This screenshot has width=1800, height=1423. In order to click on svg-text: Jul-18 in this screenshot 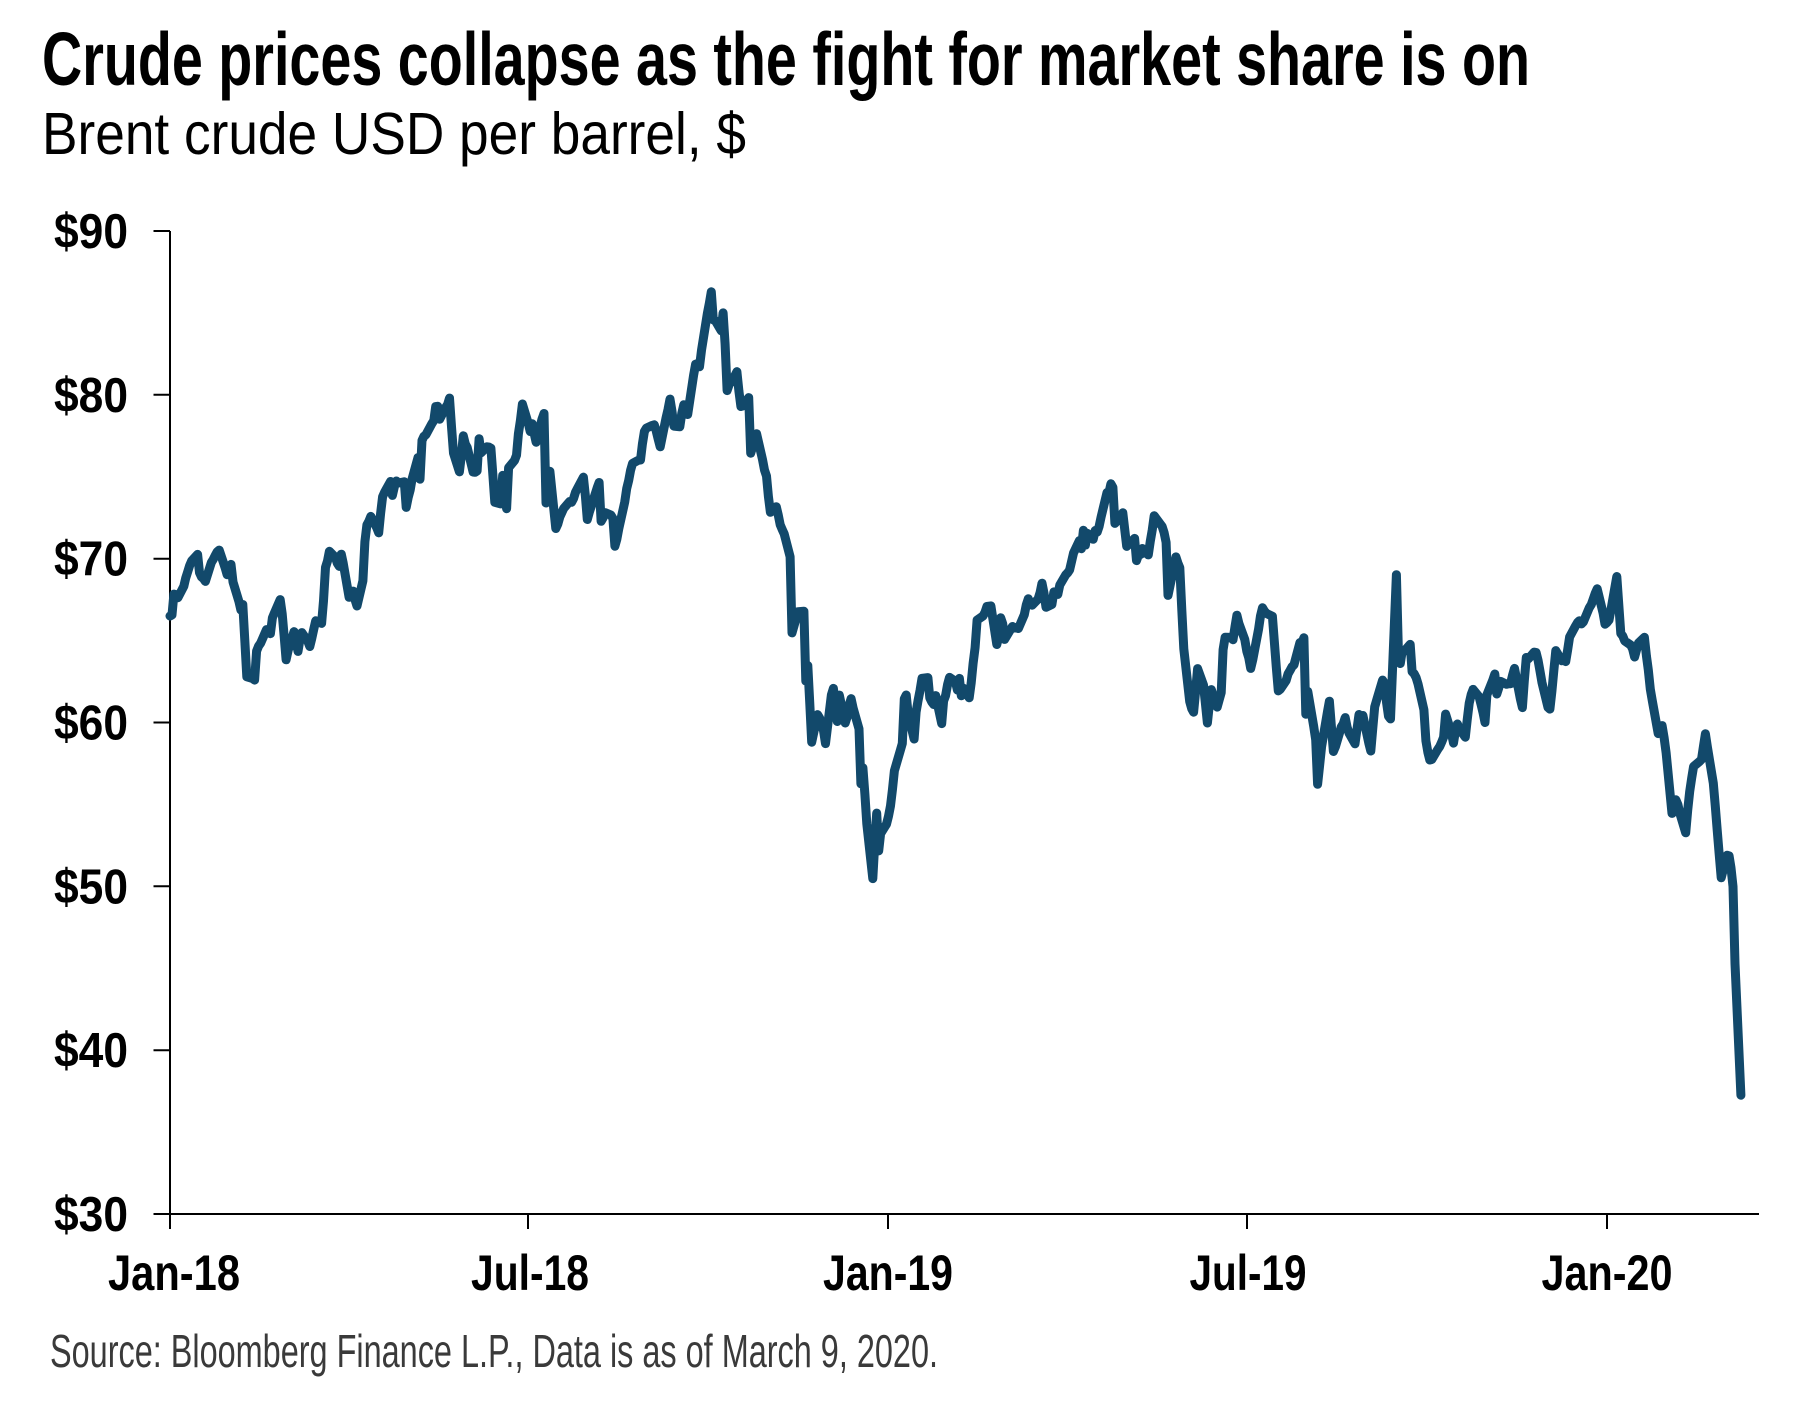, I will do `click(530, 1273)`.